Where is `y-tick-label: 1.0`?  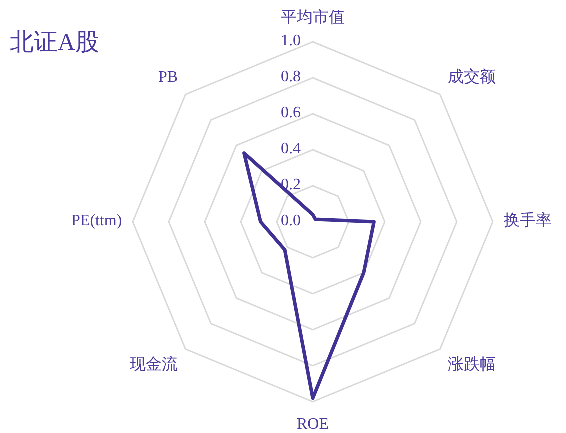
y-tick-label: 1.0 is located at coordinates (291, 41).